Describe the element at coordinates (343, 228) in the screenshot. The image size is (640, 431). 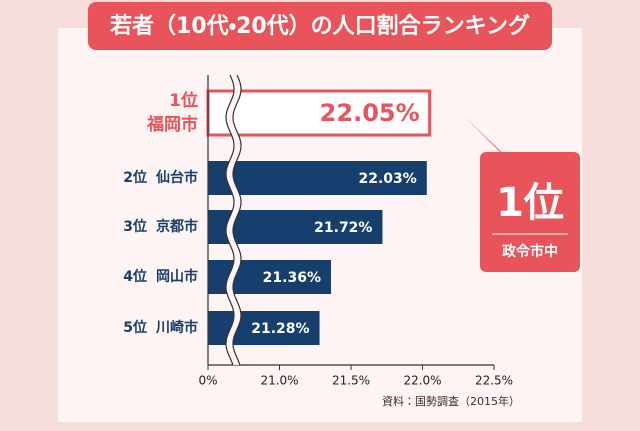
I see `value-label: 21.72%` at that location.